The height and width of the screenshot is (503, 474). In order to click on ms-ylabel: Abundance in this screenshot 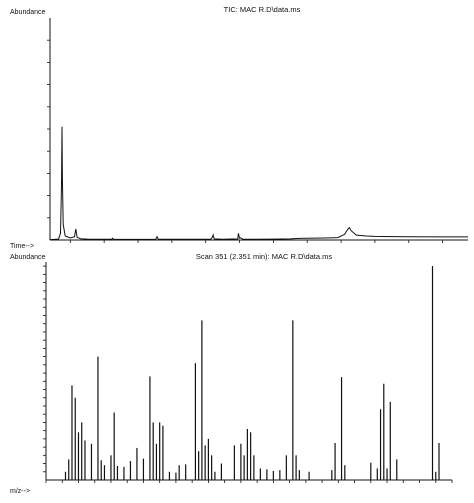, I will do `click(28, 257)`.